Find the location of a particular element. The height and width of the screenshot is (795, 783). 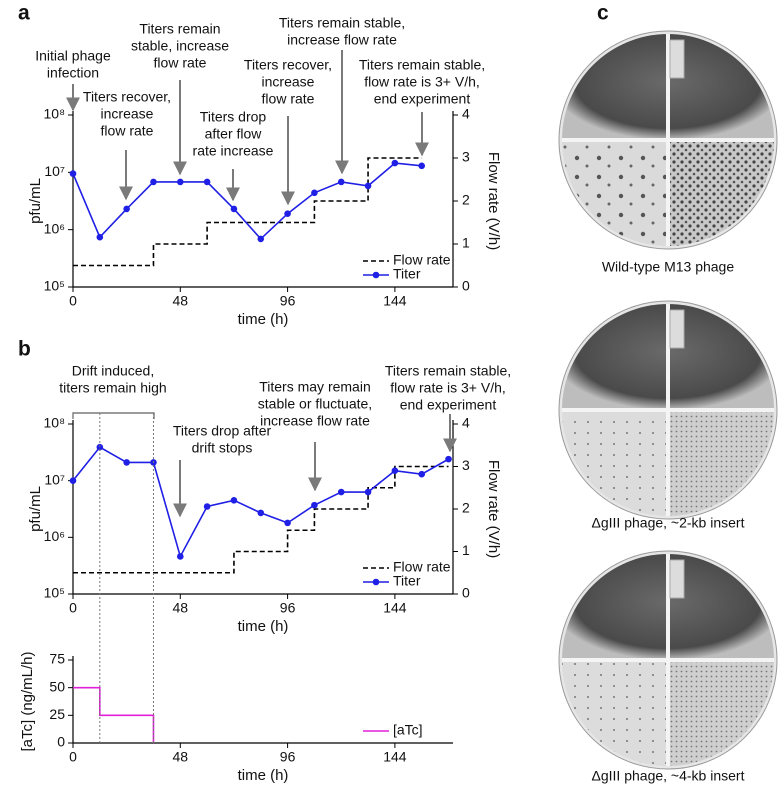

annotation: Initial phage is located at coordinates (73, 56).